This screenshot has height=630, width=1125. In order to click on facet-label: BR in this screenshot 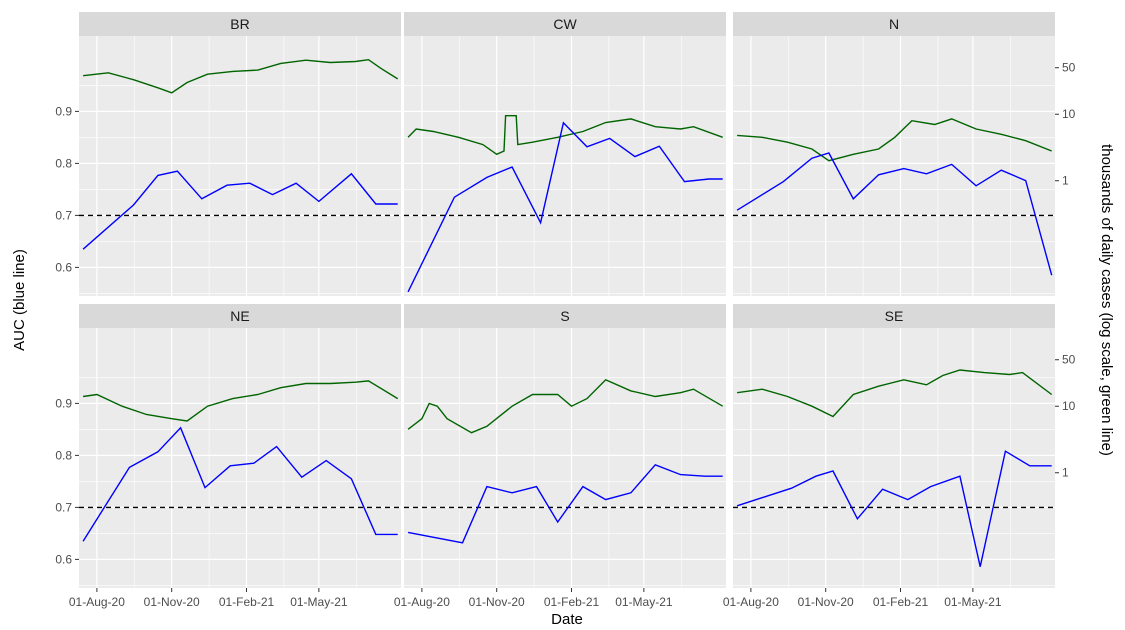, I will do `click(239, 24)`.